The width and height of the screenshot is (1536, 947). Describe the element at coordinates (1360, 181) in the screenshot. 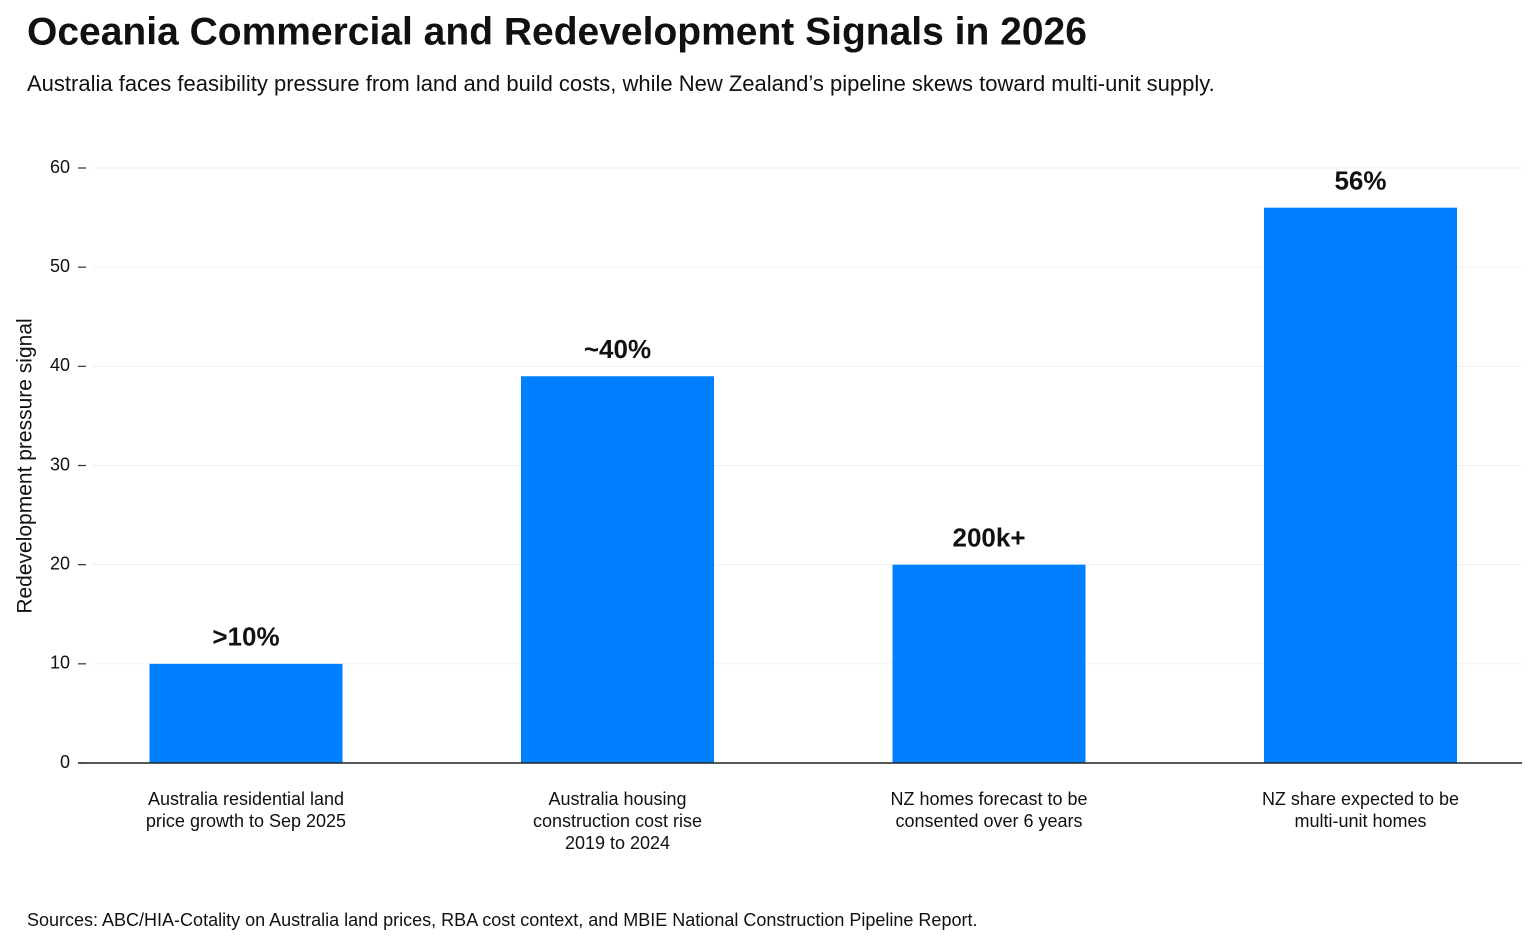

I see `value-label: 56%` at that location.